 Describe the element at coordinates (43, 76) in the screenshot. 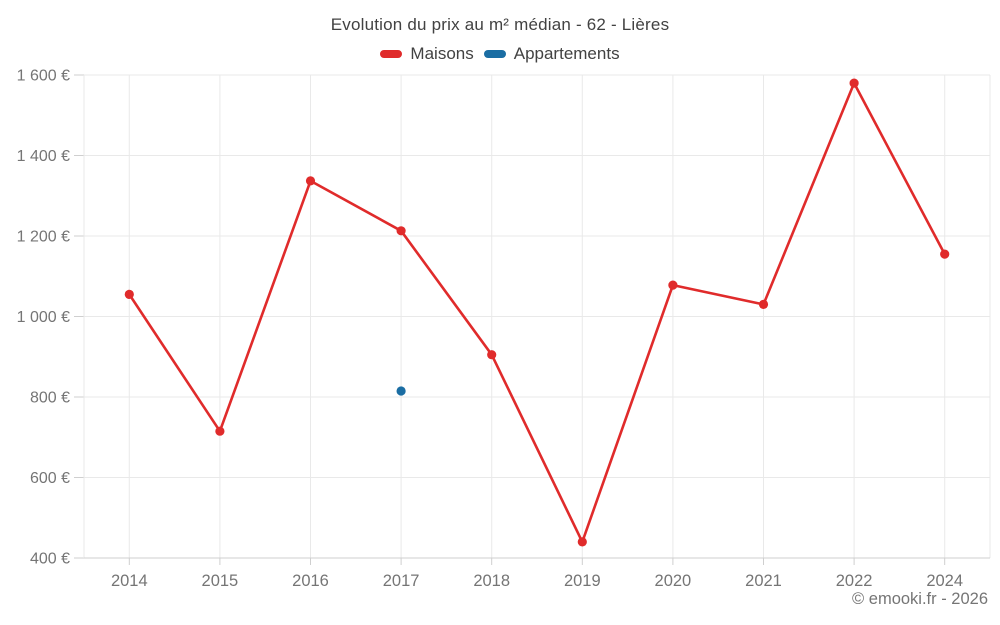

I see `y-axis-label: 1 600 €` at that location.